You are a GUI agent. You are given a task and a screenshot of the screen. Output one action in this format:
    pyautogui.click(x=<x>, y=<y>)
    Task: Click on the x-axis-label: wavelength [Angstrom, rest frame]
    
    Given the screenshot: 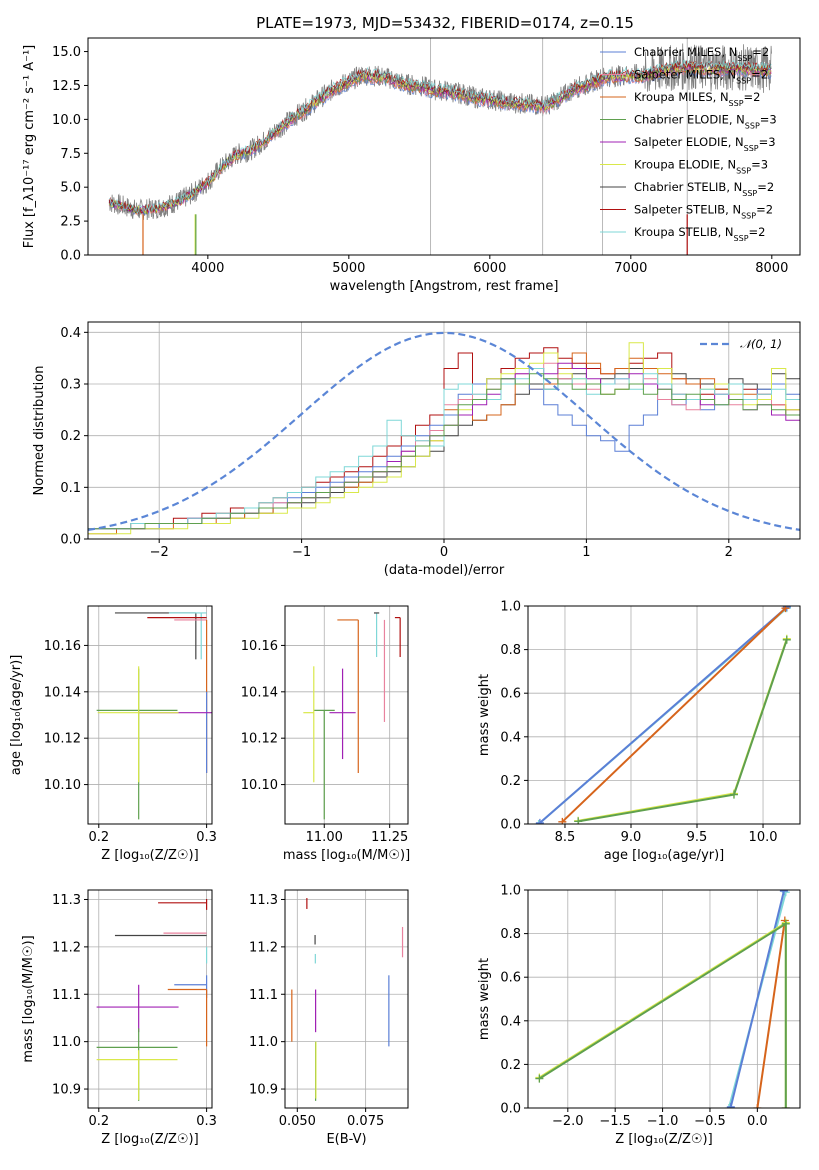 What is the action you would take?
    pyautogui.click(x=444, y=286)
    